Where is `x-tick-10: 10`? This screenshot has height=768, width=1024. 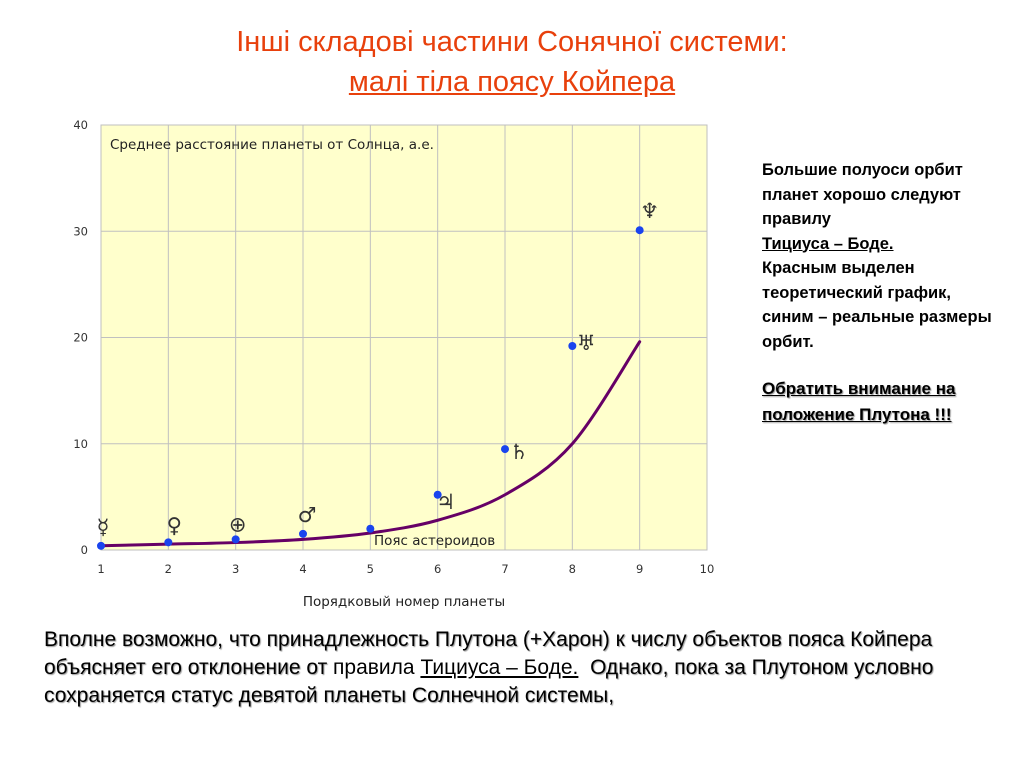 x-tick-10: 10 is located at coordinates (707, 569).